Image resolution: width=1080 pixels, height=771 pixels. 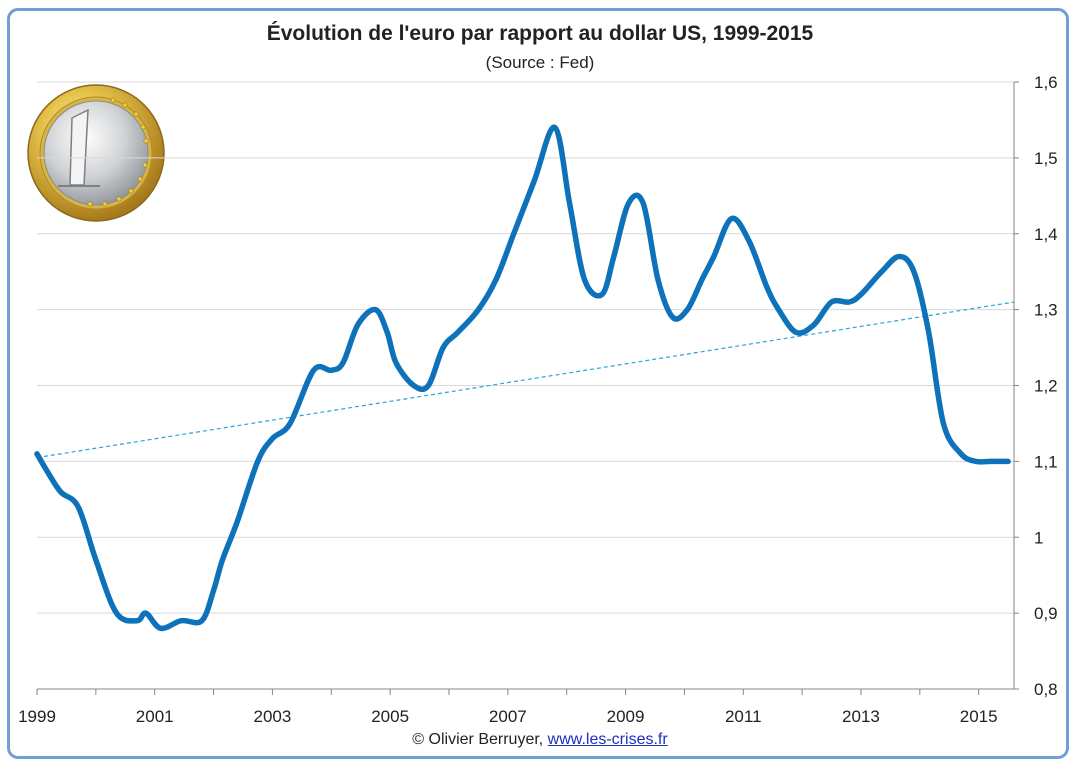 What do you see at coordinates (480, 739) in the screenshot?
I see `footer-copyright: © Olivier Berruyer,` at bounding box center [480, 739].